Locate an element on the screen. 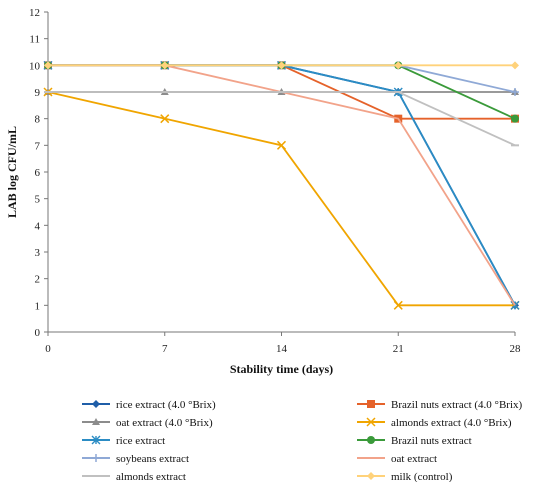  legend-item: almonds extract (4.0 °Brix) is located at coordinates (434, 423).